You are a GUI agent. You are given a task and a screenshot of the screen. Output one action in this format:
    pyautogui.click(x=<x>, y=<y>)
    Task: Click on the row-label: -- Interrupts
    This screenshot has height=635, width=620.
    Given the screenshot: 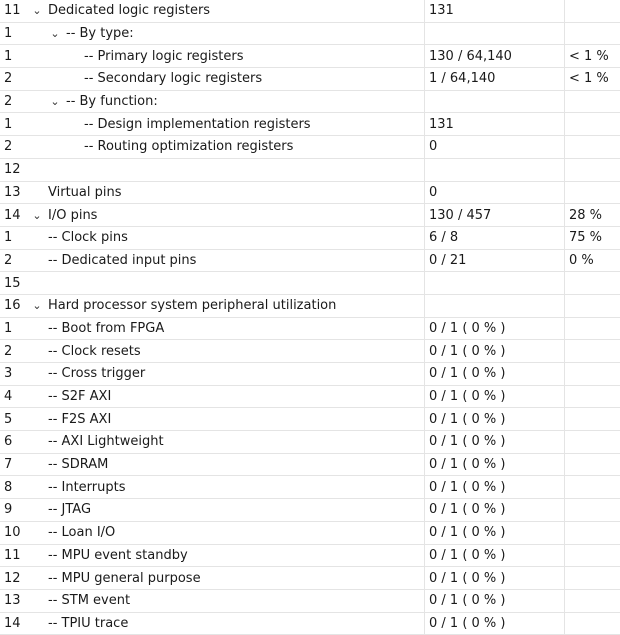 What is the action you would take?
    pyautogui.click(x=87, y=487)
    